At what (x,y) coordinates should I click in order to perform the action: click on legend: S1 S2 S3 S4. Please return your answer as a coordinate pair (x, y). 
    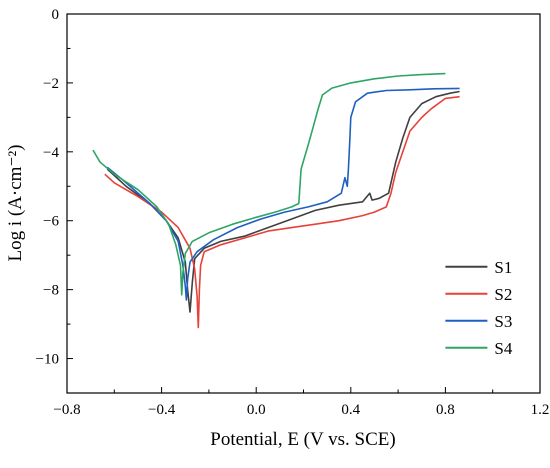
    Looking at the image, I should click on (479, 308).